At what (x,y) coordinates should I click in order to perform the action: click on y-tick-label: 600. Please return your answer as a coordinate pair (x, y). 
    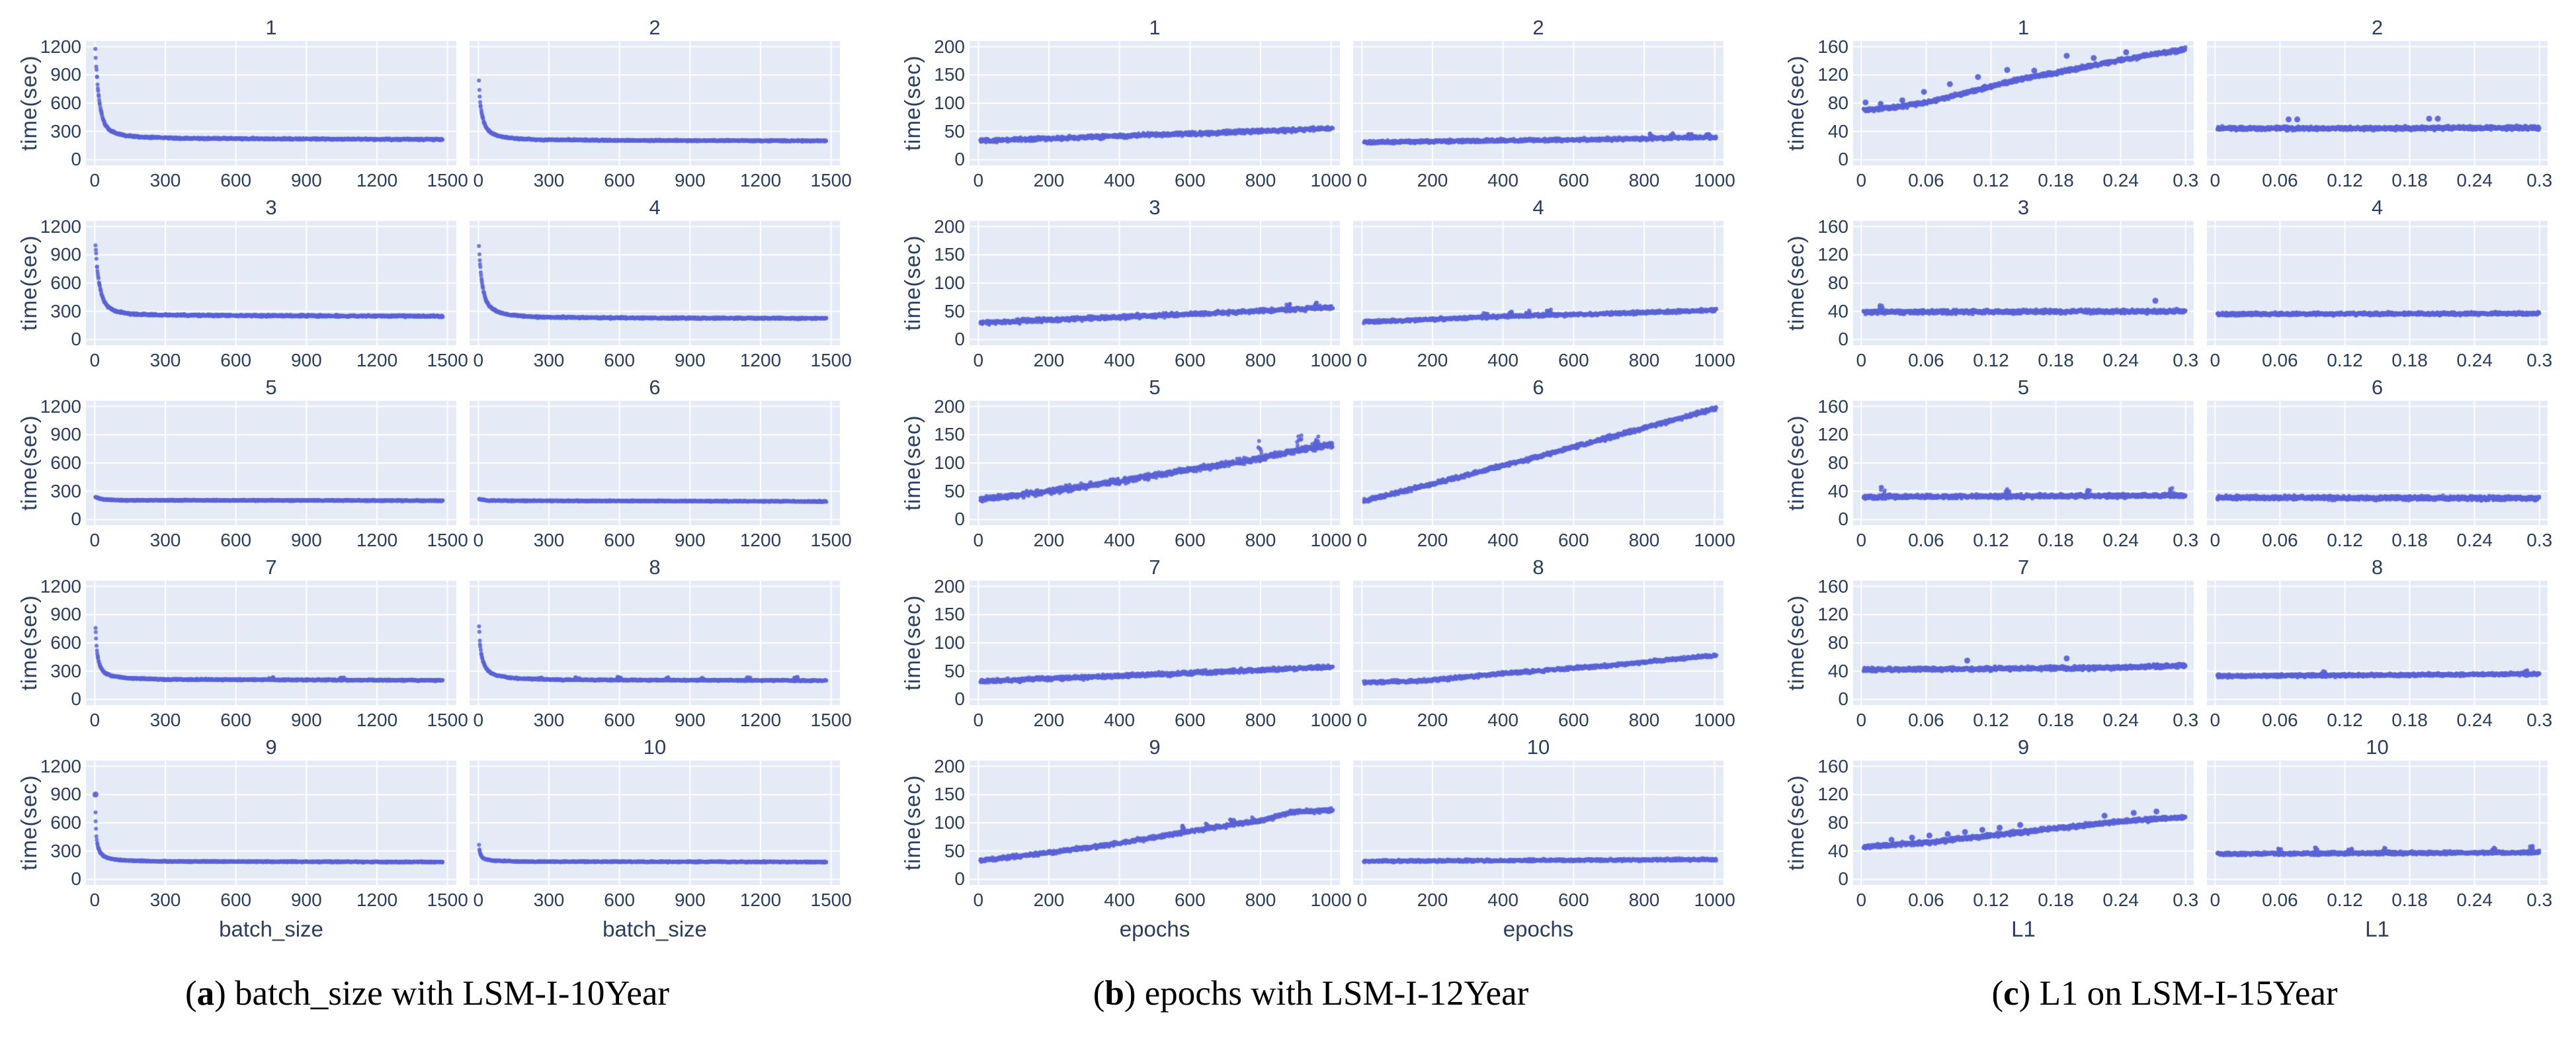
    Looking at the image, I should click on (65, 103).